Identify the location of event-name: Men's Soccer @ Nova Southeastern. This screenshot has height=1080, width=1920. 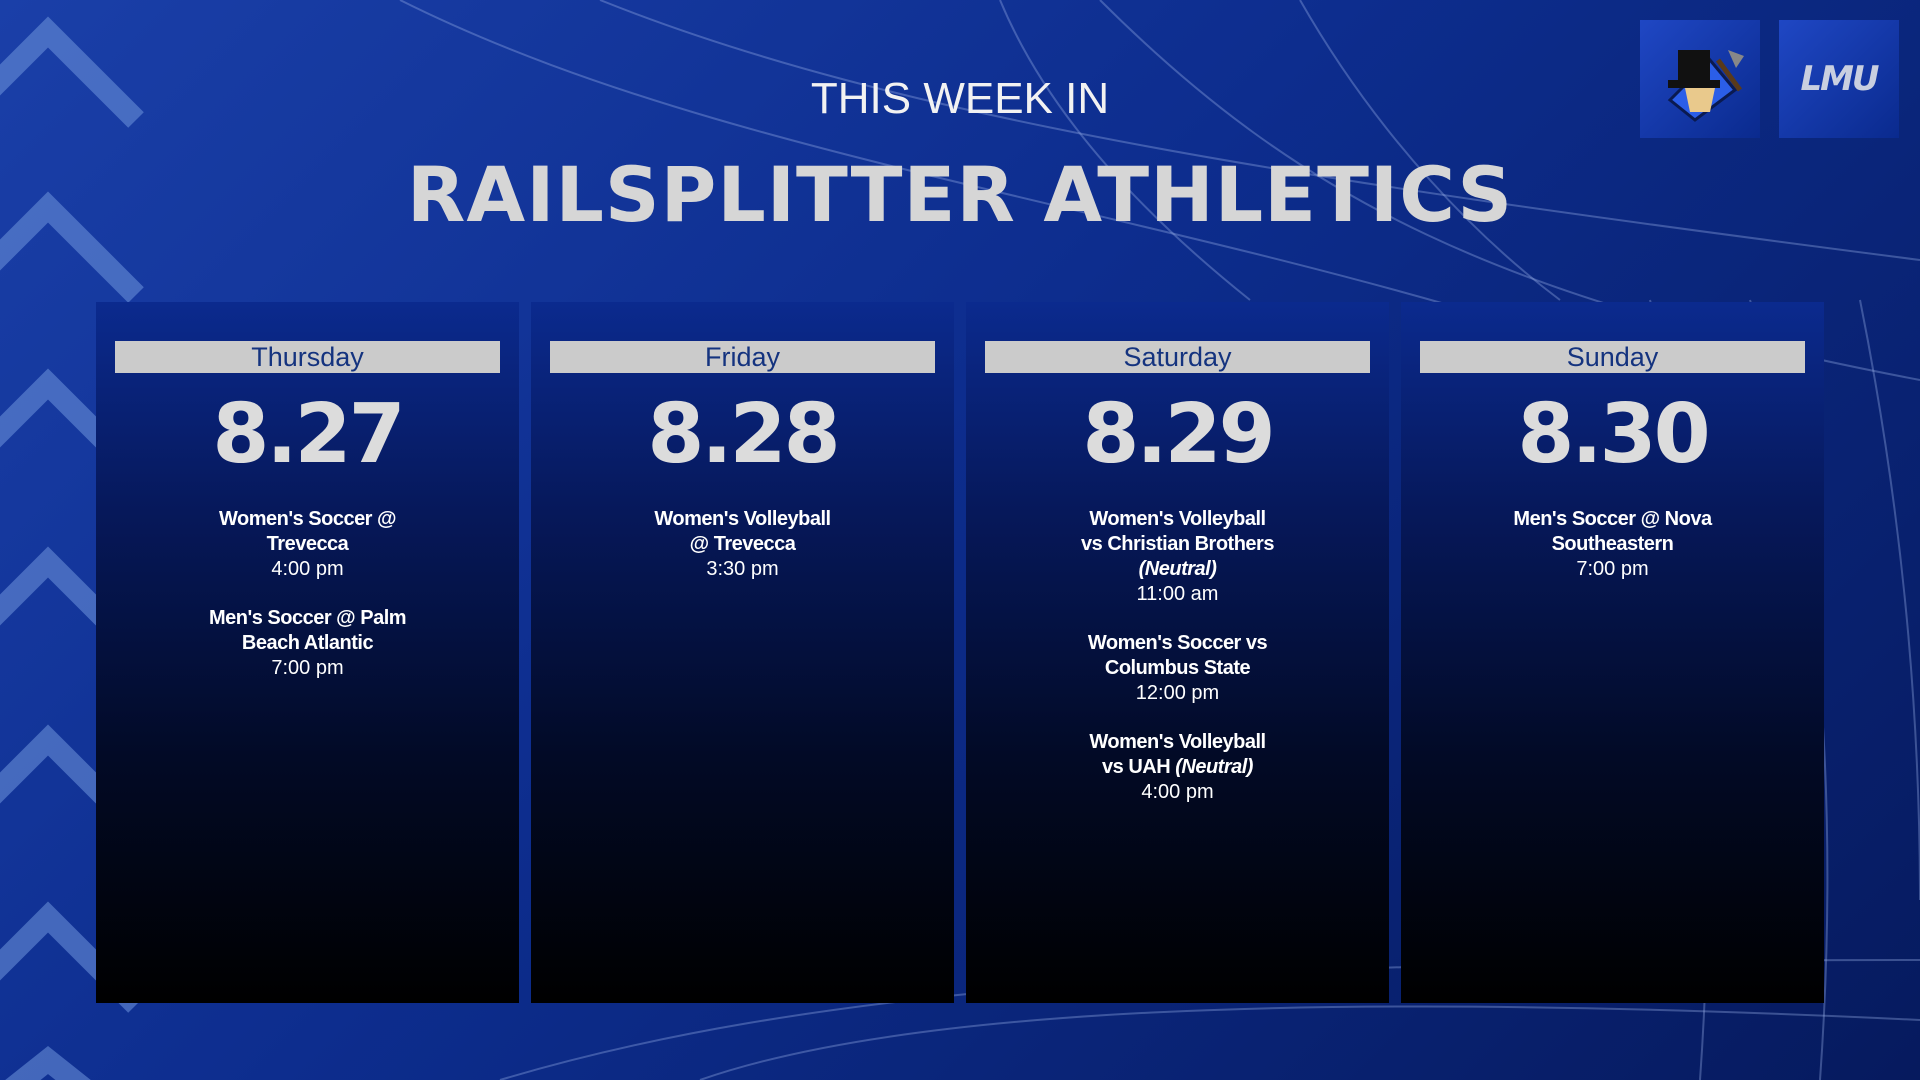
(1612, 531).